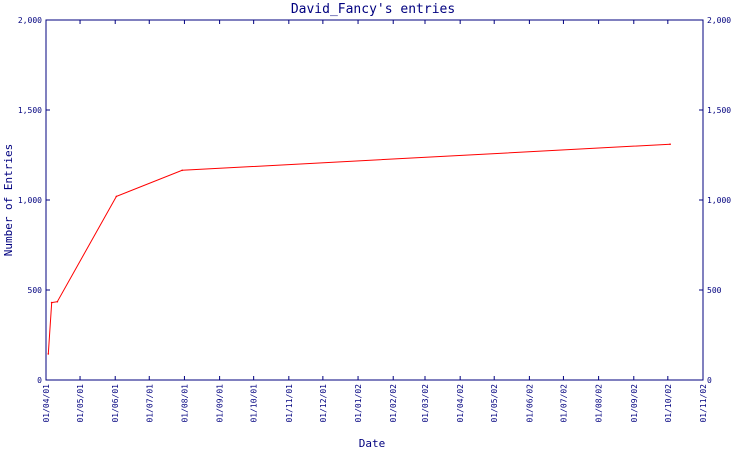  What do you see at coordinates (254, 403) in the screenshot?
I see `x-tick-label: 01/10/01` at bounding box center [254, 403].